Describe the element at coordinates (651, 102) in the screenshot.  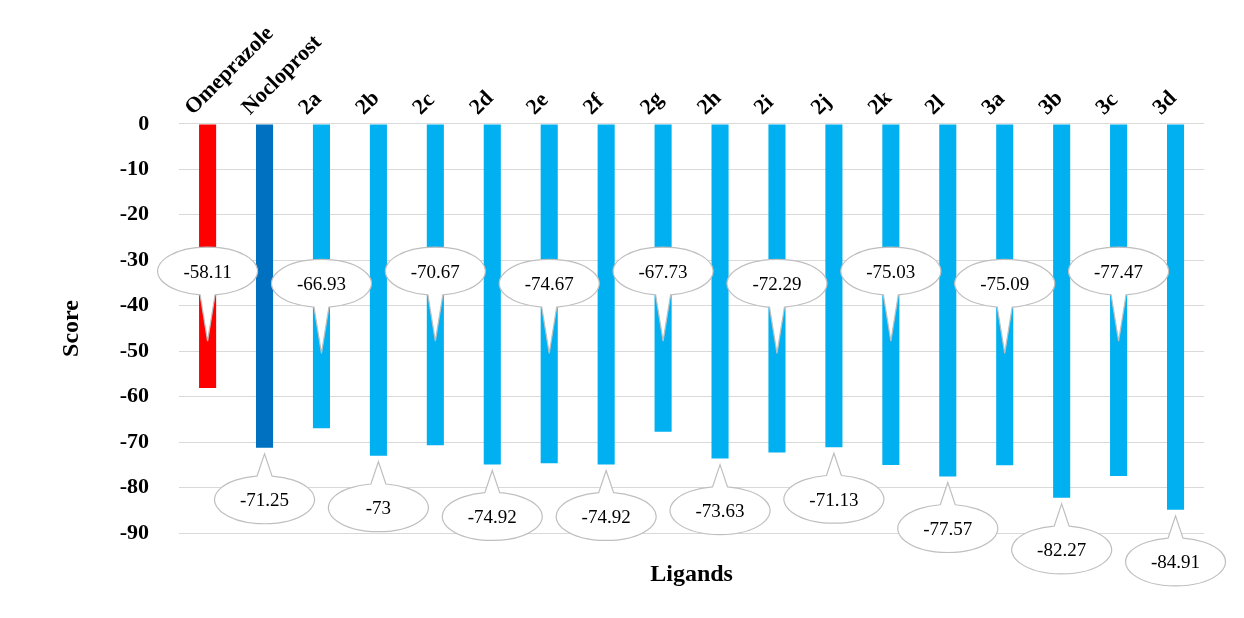
I see `x-tick-label: 2g` at that location.